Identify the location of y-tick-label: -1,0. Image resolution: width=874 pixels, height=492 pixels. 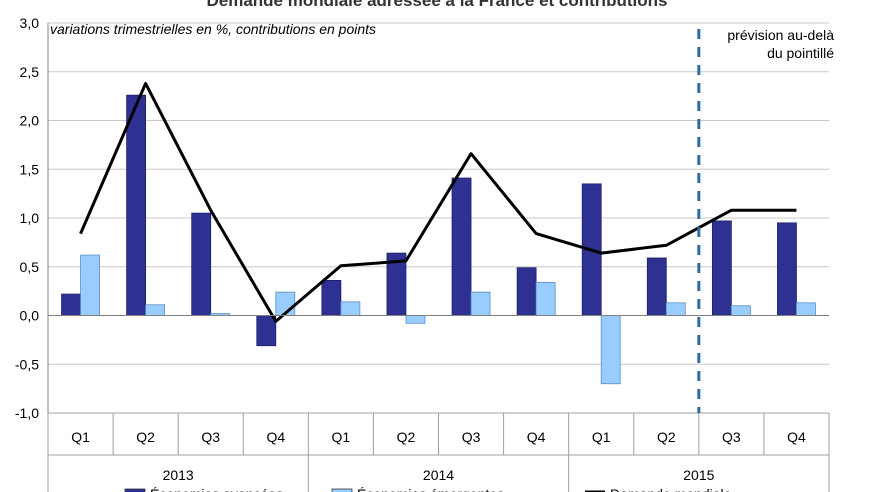
(27, 413).